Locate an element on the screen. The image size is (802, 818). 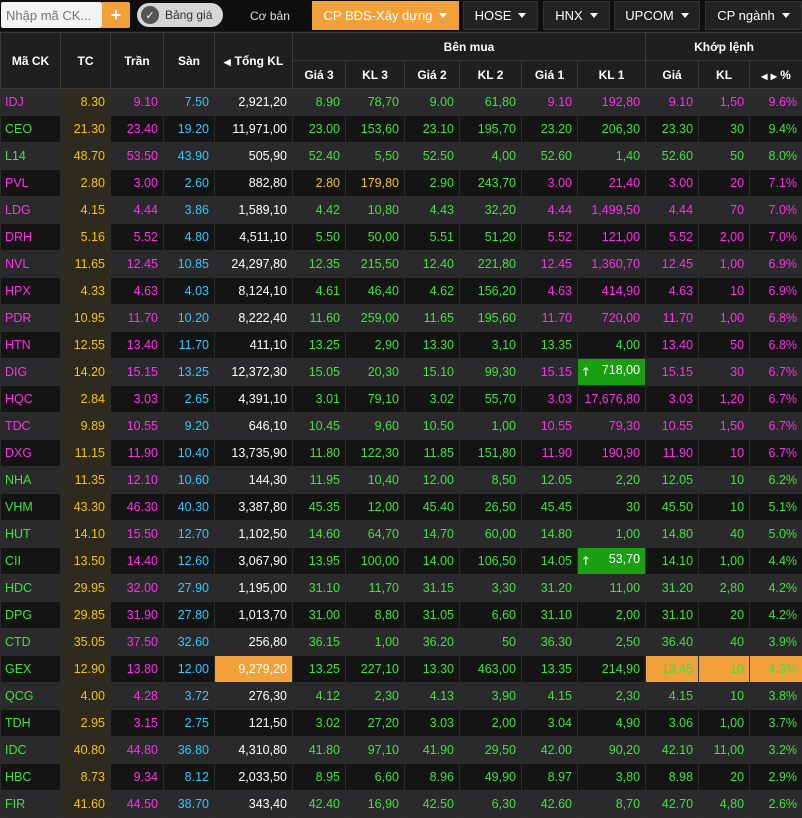
header-price3: Giá 3 is located at coordinates (319, 75).